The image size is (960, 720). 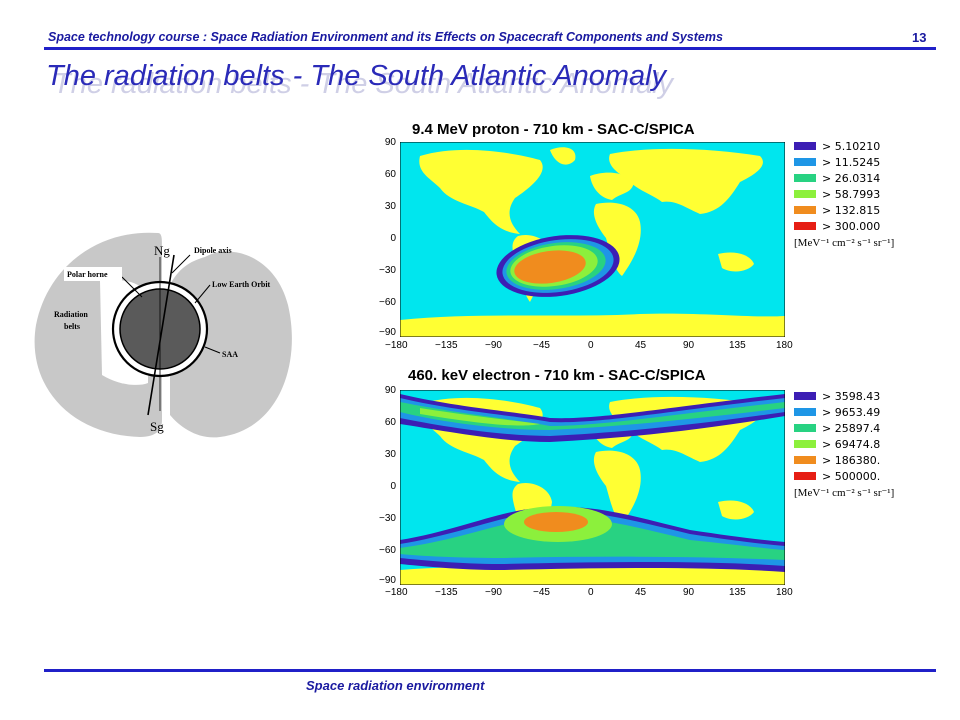 What do you see at coordinates (592, 418) in the screenshot?
I see `north-belt-contours` at bounding box center [592, 418].